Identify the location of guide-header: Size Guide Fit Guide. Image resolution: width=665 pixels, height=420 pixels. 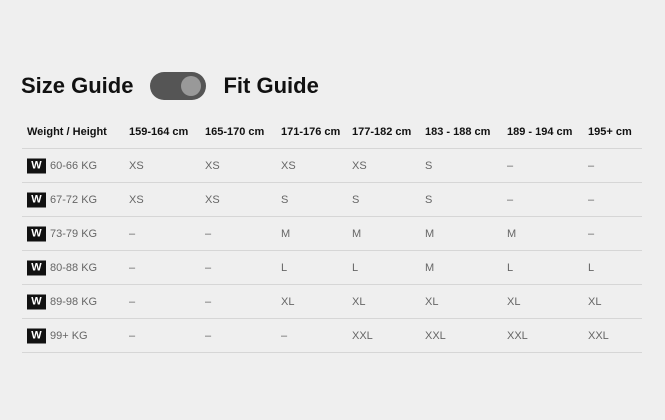
(170, 86).